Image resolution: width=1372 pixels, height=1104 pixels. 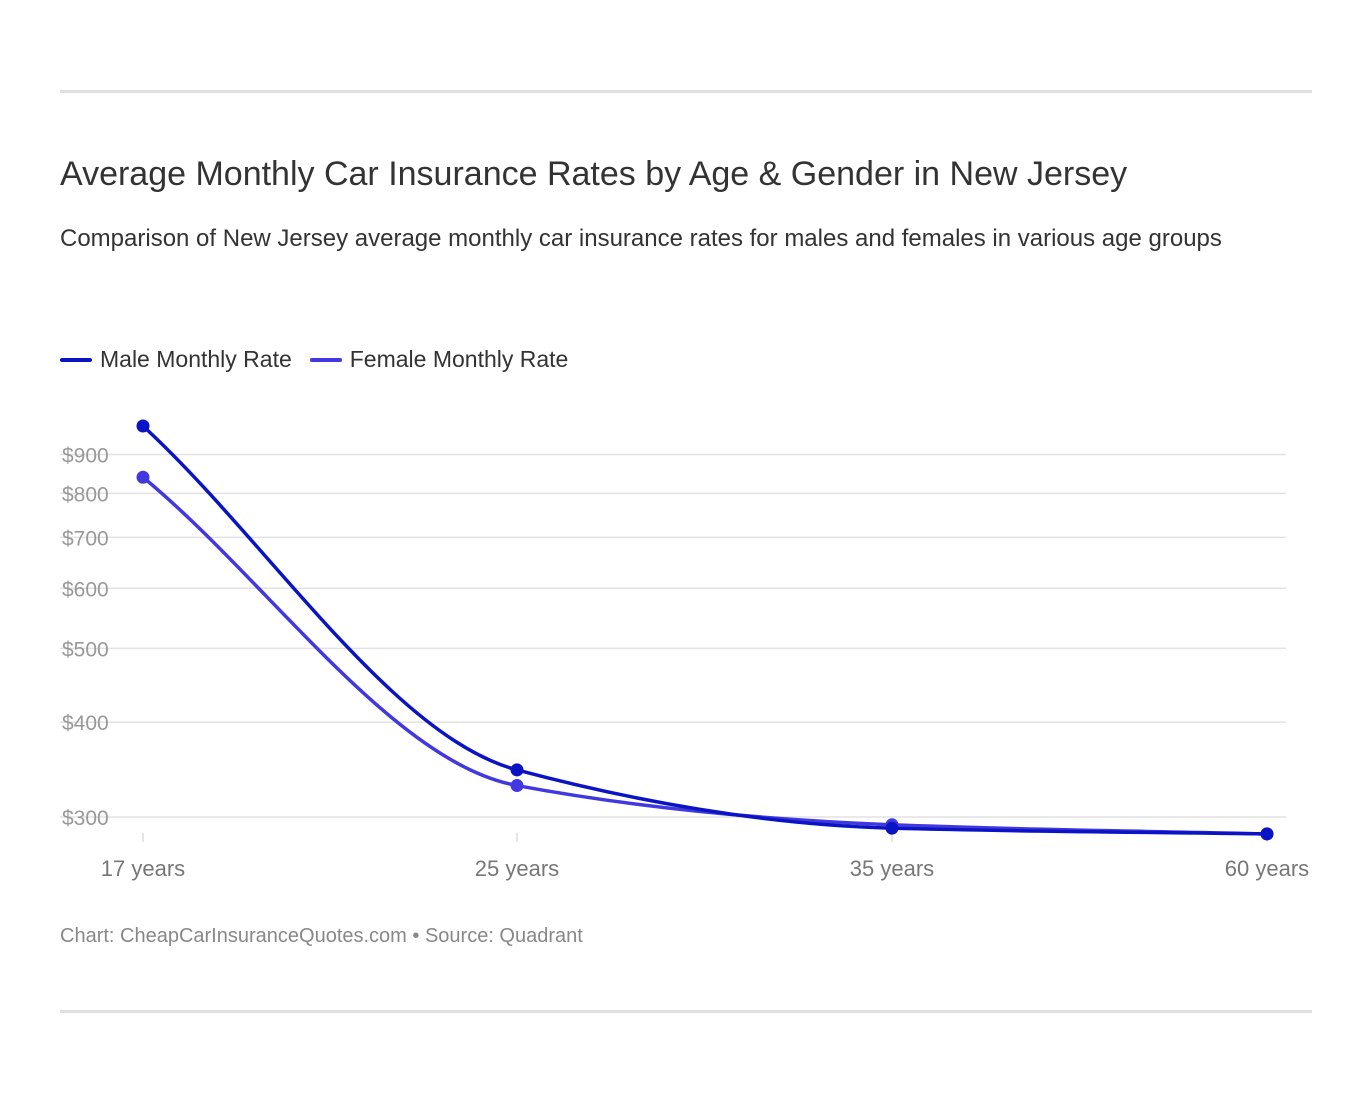 What do you see at coordinates (143, 868) in the screenshot?
I see `x-tick-label: 17 years` at bounding box center [143, 868].